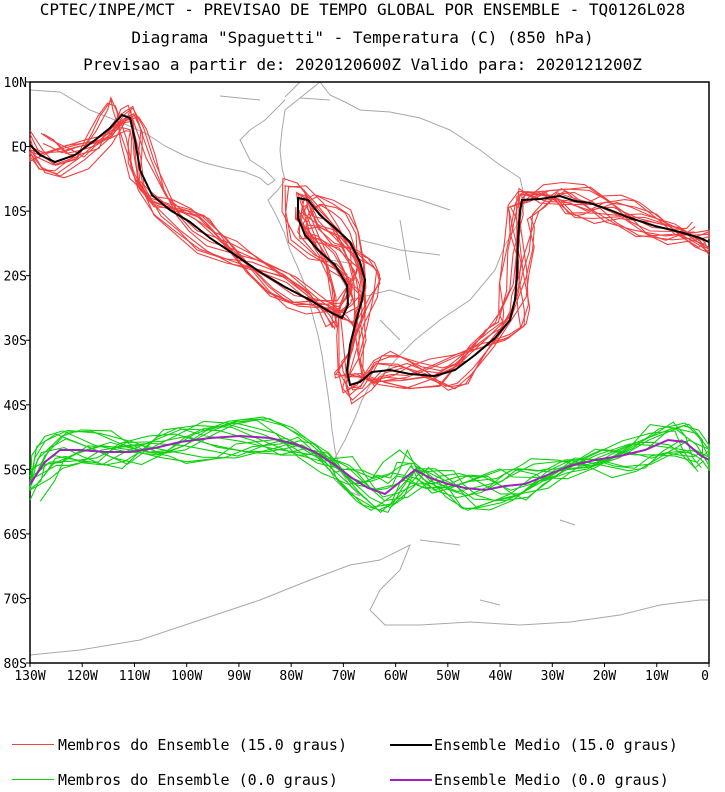 This screenshot has width=725, height=792. What do you see at coordinates (33, 779) in the screenshot?
I see `legend-swatch-cold-members` at bounding box center [33, 779].